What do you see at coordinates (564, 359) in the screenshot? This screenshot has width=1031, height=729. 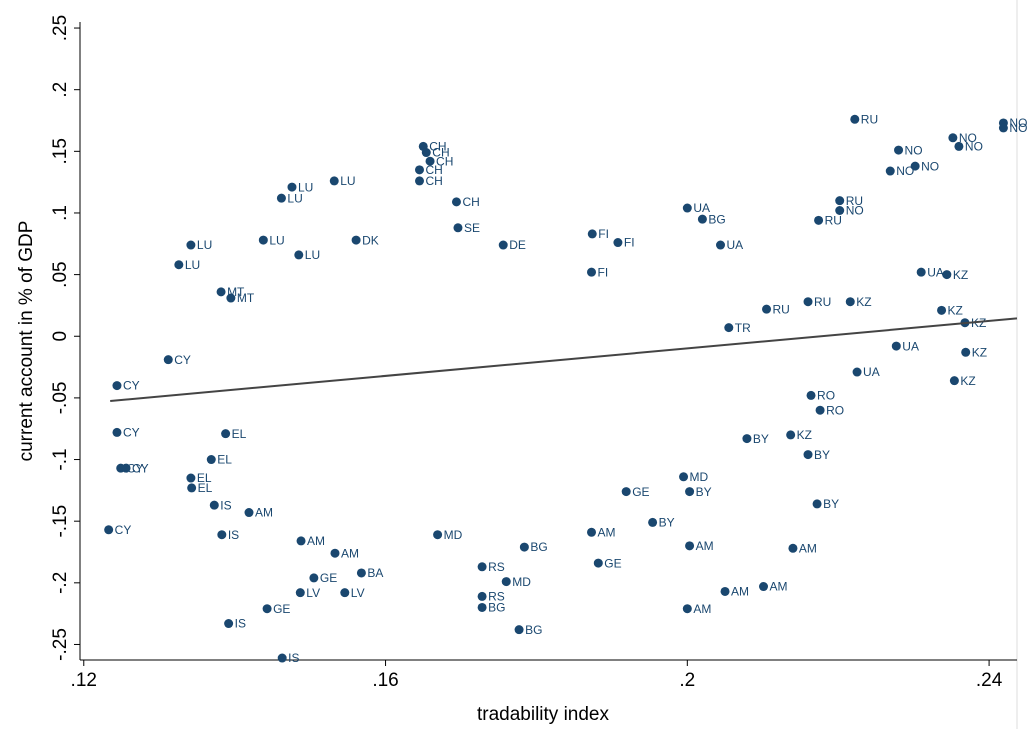 I see `fit-line` at bounding box center [564, 359].